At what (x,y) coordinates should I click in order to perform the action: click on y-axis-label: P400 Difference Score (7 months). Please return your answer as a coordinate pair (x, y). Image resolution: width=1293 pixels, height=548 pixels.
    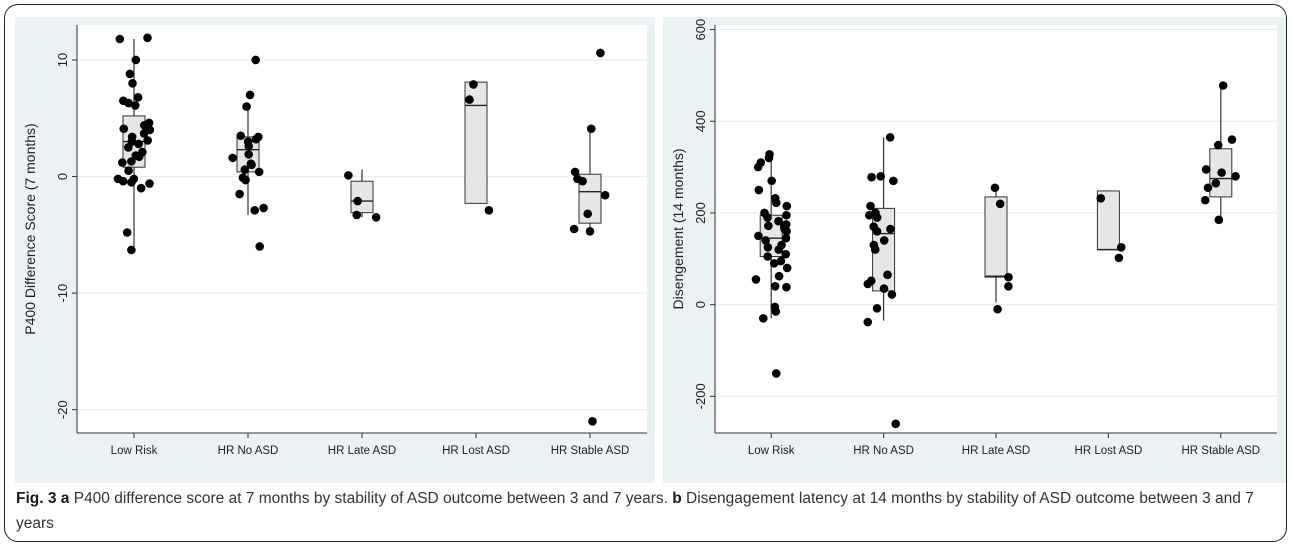
    Looking at the image, I should click on (30, 228).